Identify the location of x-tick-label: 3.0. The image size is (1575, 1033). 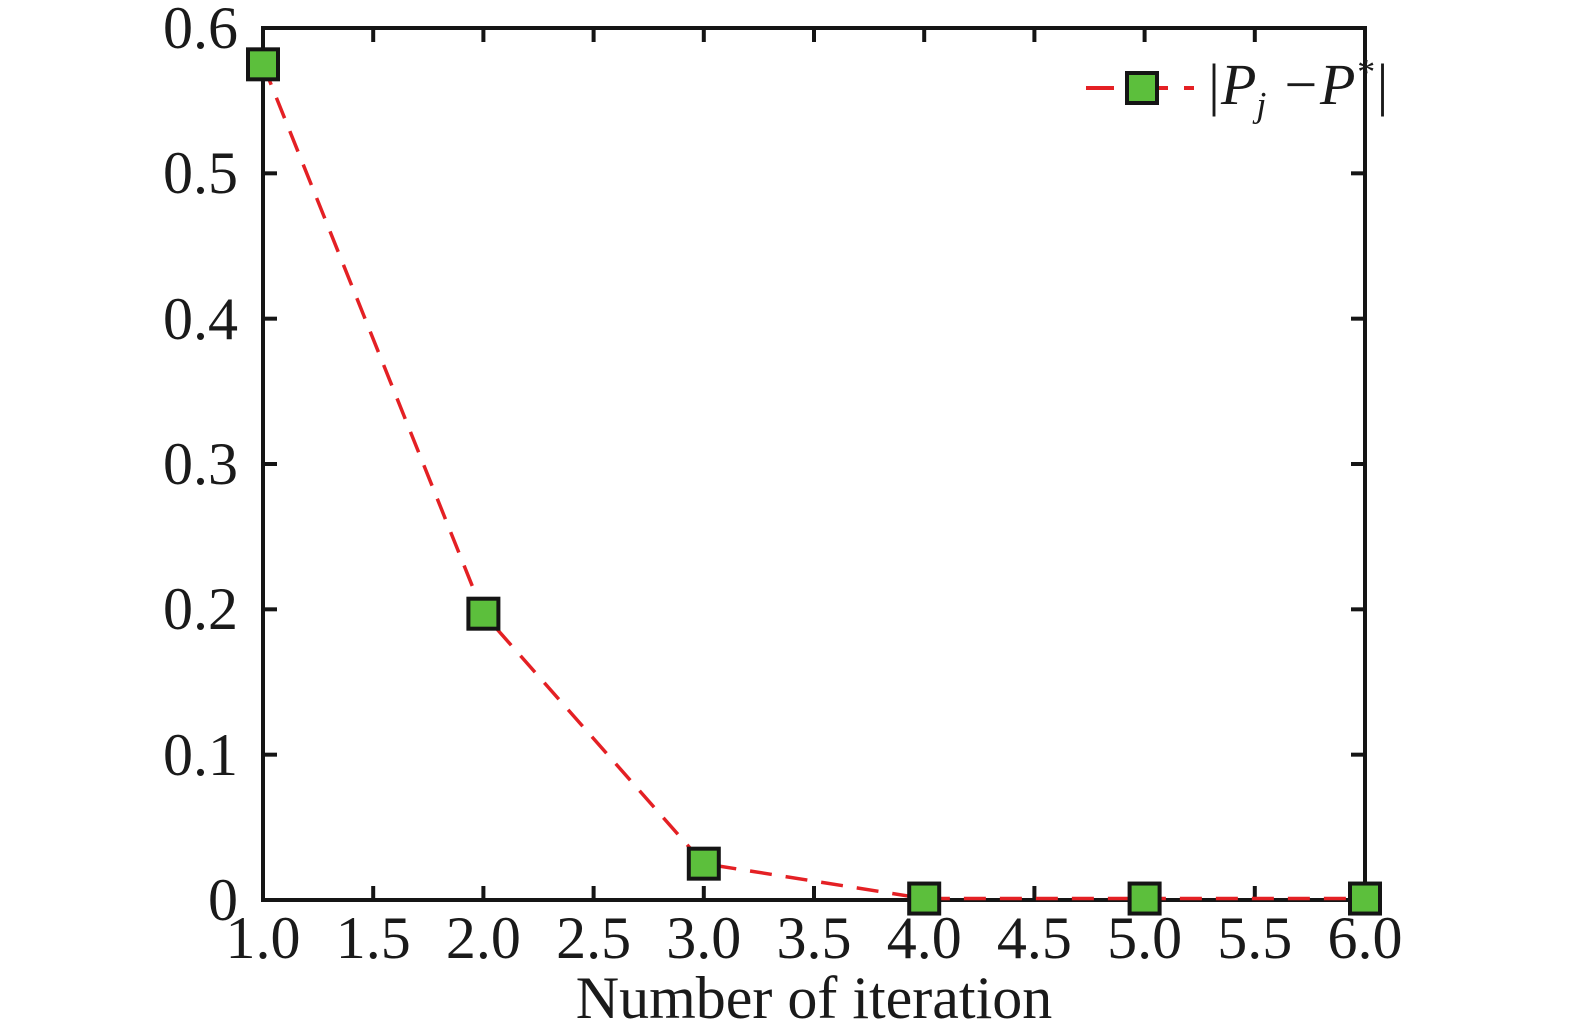
(704, 938).